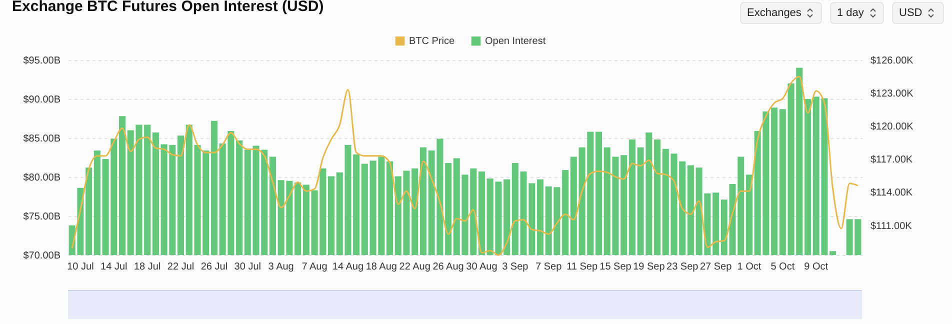 The image size is (952, 324). Describe the element at coordinates (42, 256) in the screenshot. I see `y-tick-label: $70.00B` at that location.